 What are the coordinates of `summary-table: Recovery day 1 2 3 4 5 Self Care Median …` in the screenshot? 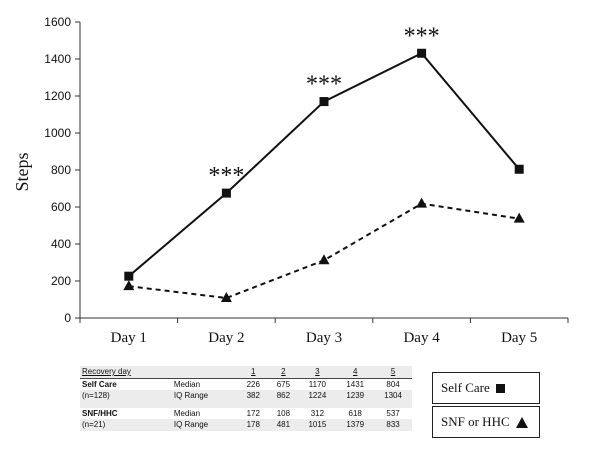 It's located at (246, 398).